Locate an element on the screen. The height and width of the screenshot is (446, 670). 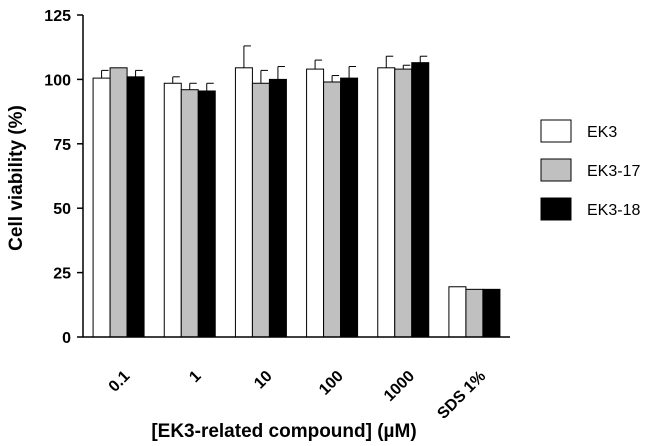
y-tick-label: 0 is located at coordinates (66, 338).